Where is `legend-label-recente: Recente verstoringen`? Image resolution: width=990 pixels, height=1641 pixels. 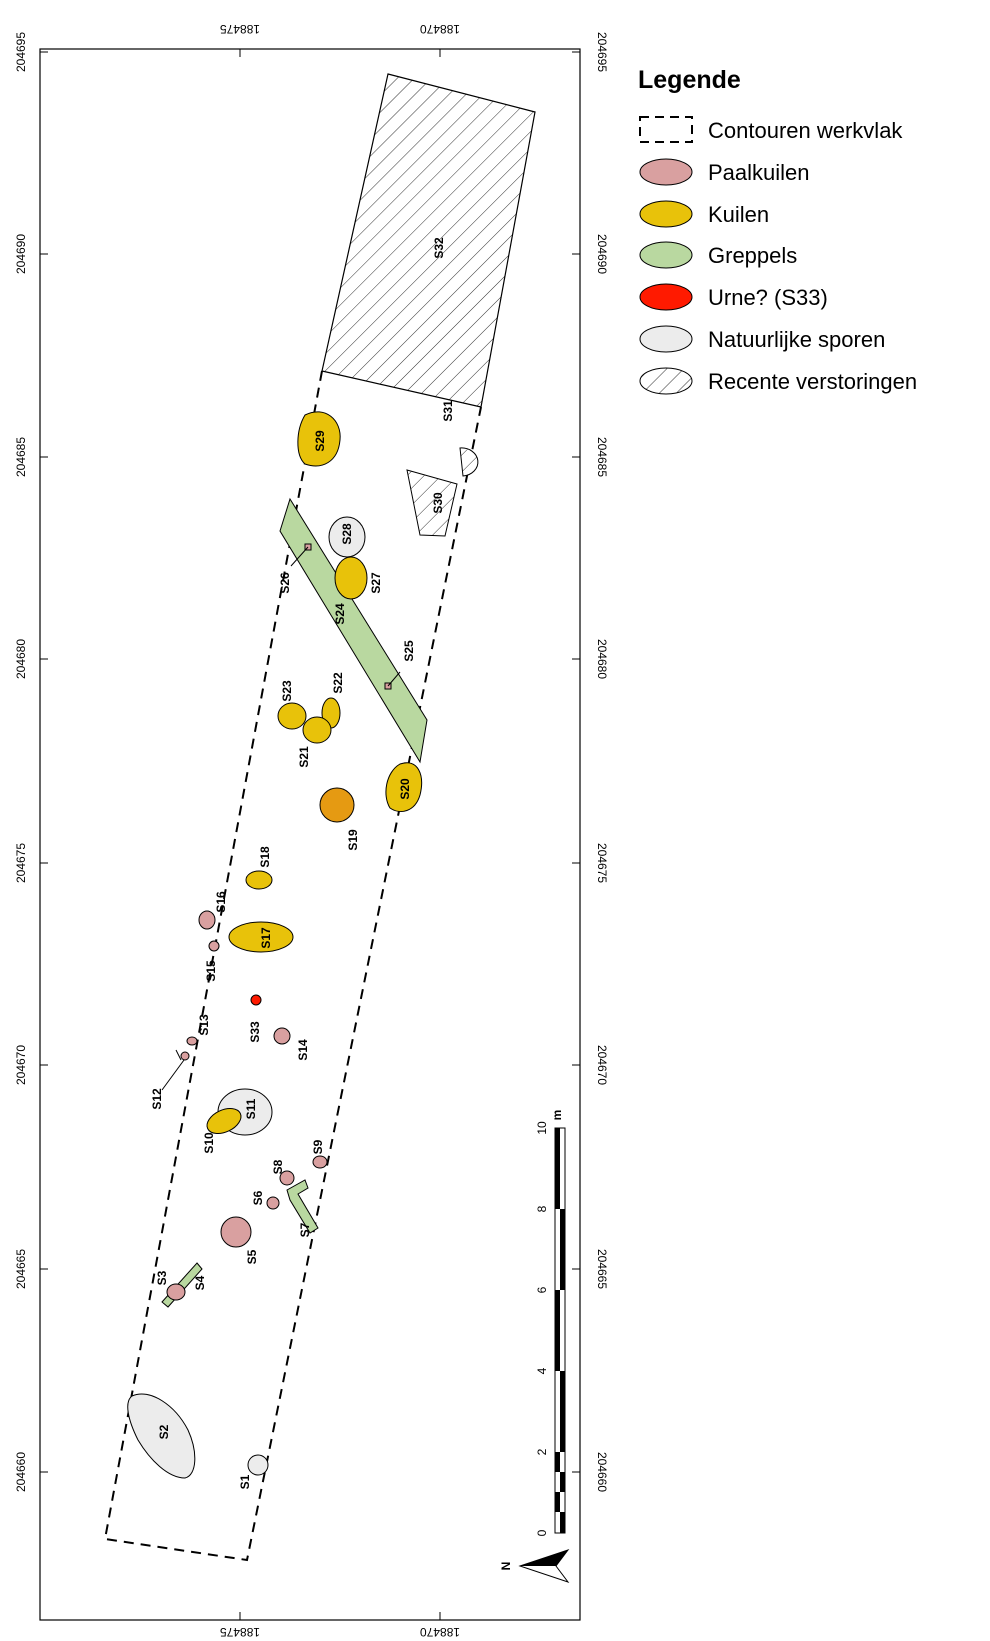 legend-label-recente: Recente verstoringen is located at coordinates (812, 381).